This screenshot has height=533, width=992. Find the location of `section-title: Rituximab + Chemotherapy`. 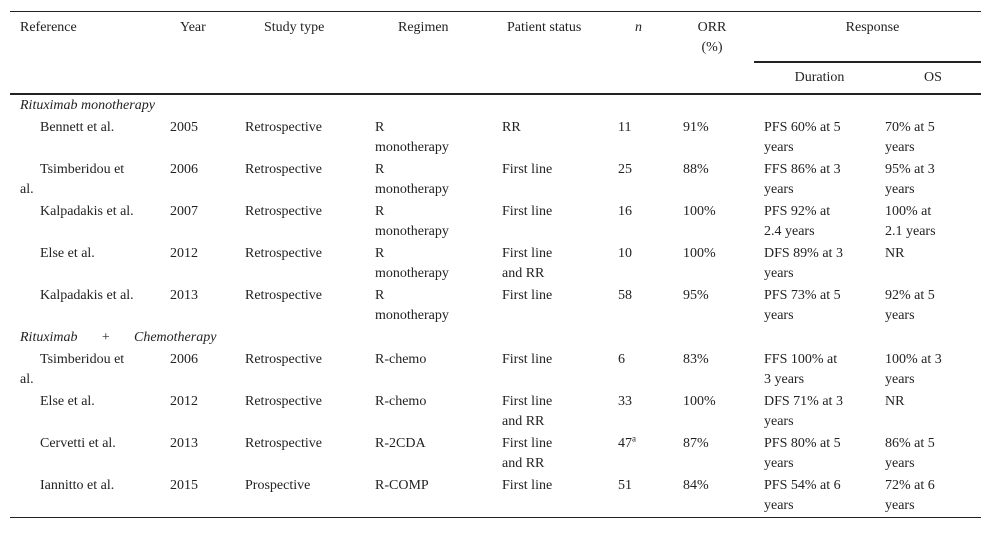

section-title: Rituximab + Chemotherapy is located at coordinates (118, 337).